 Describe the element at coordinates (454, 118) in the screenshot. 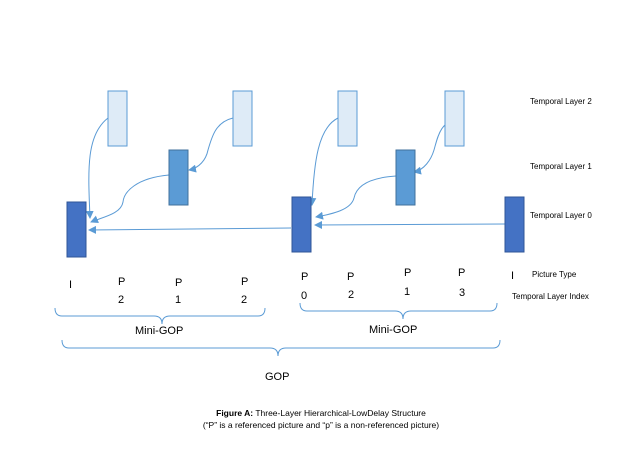

I see `picture-p3-frame` at that location.